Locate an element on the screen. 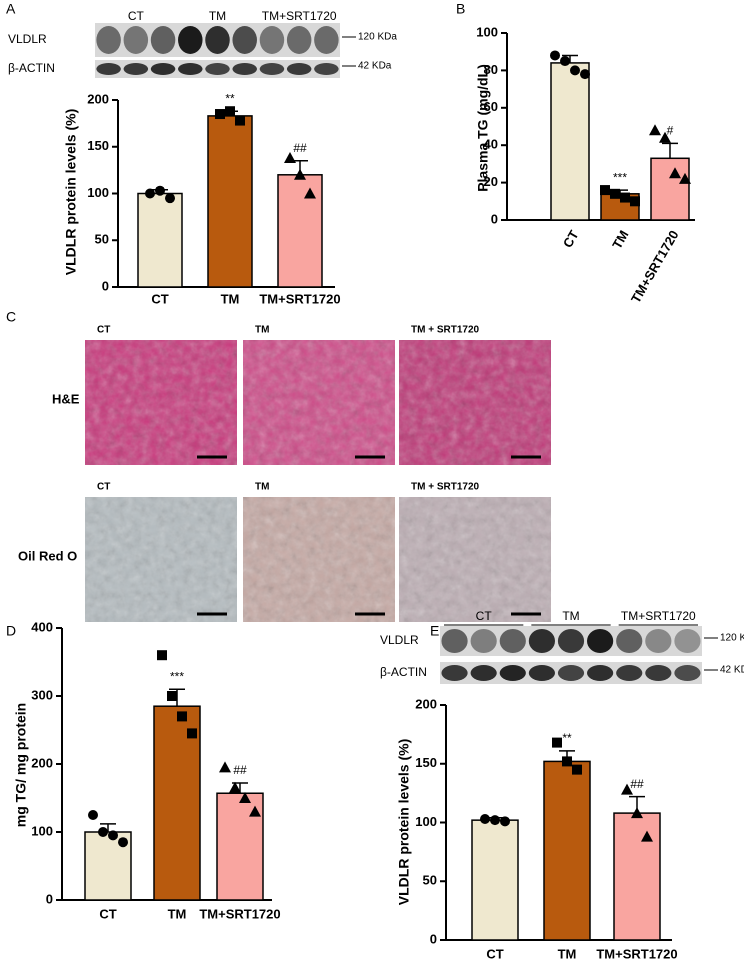 The image size is (744, 966). y-tick-label: 150 is located at coordinates (98, 145).